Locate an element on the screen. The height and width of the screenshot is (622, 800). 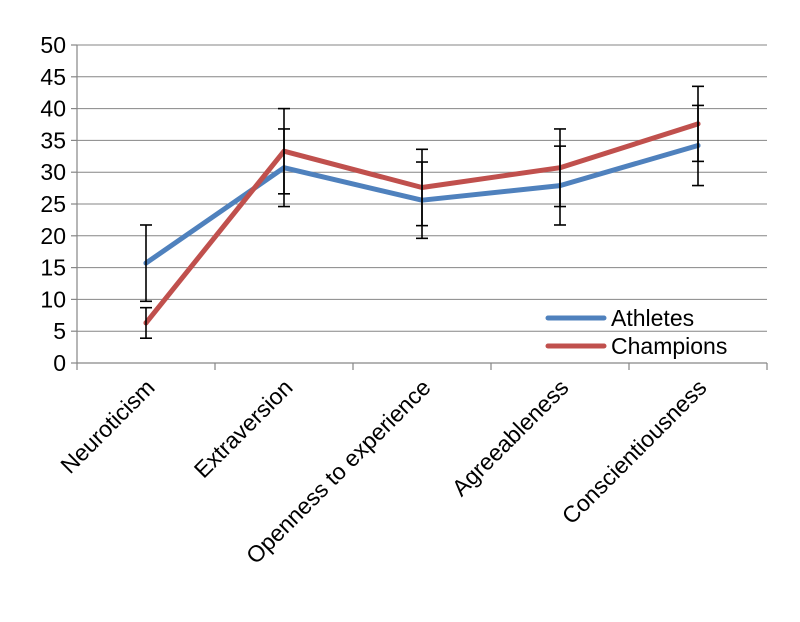
y-tick-label: 15 is located at coordinates (53, 268).